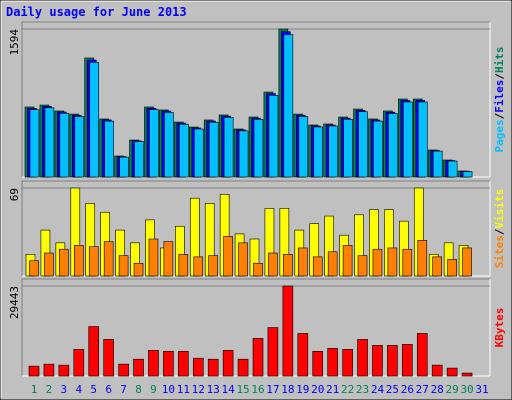  Describe the element at coordinates (14, 302) in the screenshot. I see `y-tick-label: 29443` at that location.